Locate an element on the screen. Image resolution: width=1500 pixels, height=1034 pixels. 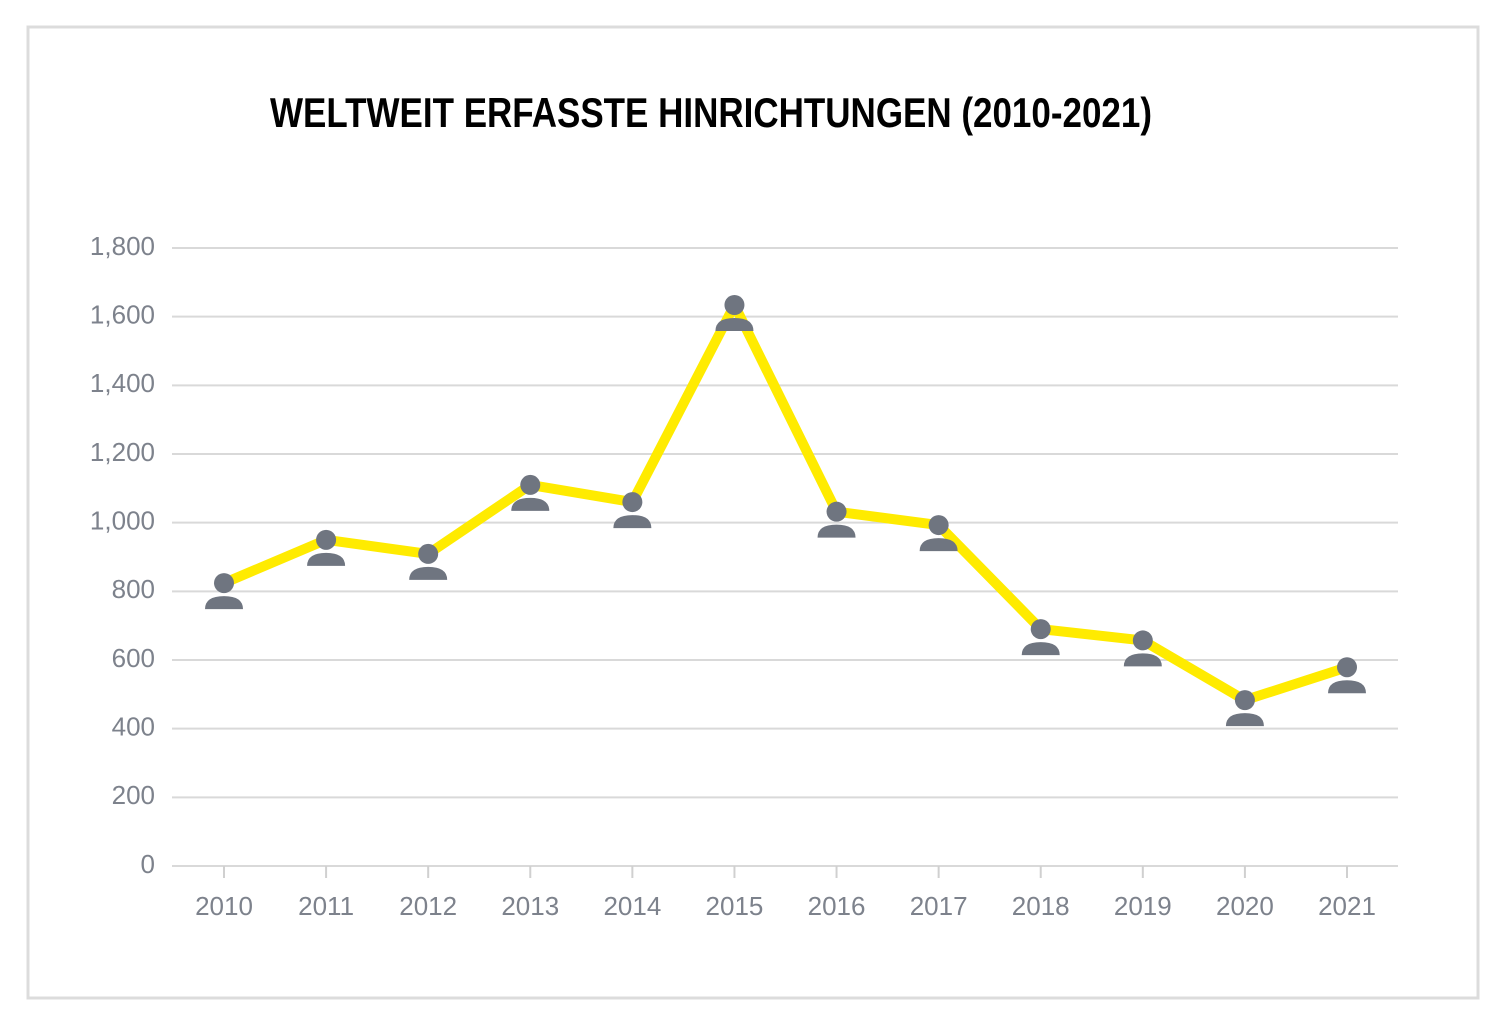
y-tick-label: 200 is located at coordinates (133, 795).